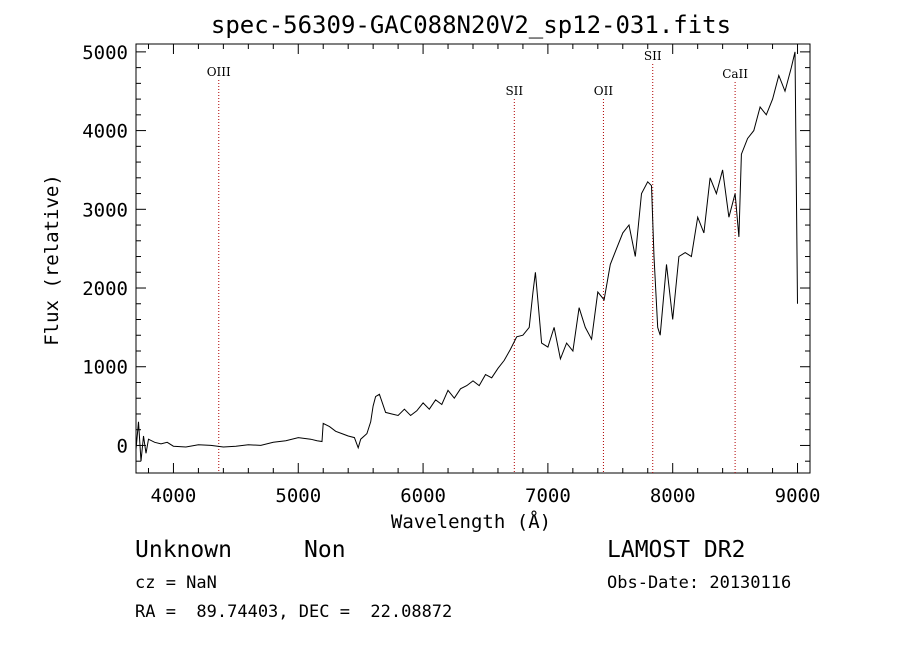 The width and height of the screenshot is (900, 649). What do you see at coordinates (52, 260) in the screenshot?
I see `y-axis-label: Flux (relative)` at bounding box center [52, 260].